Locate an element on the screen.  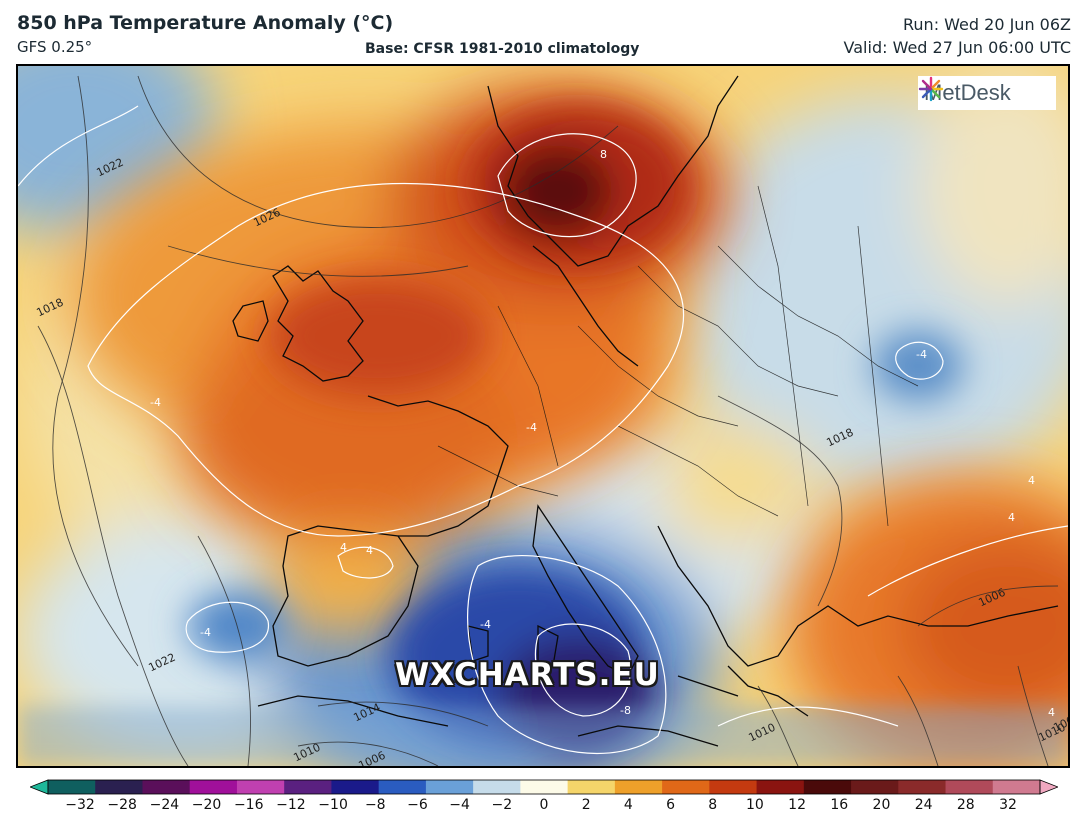
wxcharts-watermark: WXCHARTS.EU is located at coordinates (527, 675).